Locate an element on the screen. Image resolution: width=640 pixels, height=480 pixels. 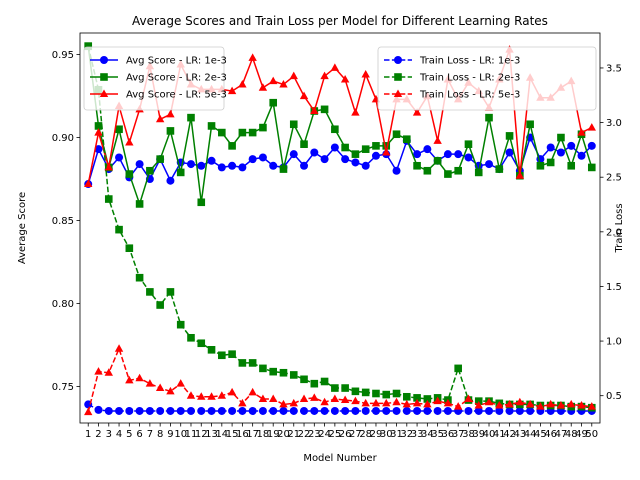
x-tick-label: 50 is located at coordinates (591, 434).